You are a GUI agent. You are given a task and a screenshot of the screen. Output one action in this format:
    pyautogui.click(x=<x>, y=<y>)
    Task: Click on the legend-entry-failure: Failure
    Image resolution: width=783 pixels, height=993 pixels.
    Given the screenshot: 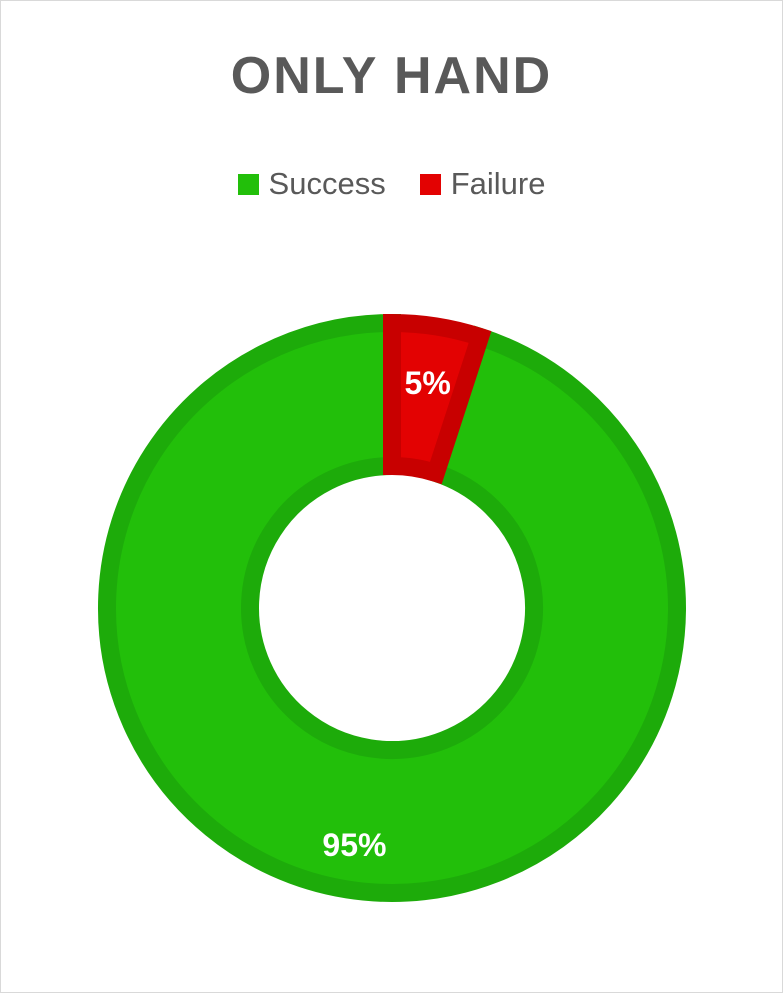 What is the action you would take?
    pyautogui.click(x=482, y=184)
    